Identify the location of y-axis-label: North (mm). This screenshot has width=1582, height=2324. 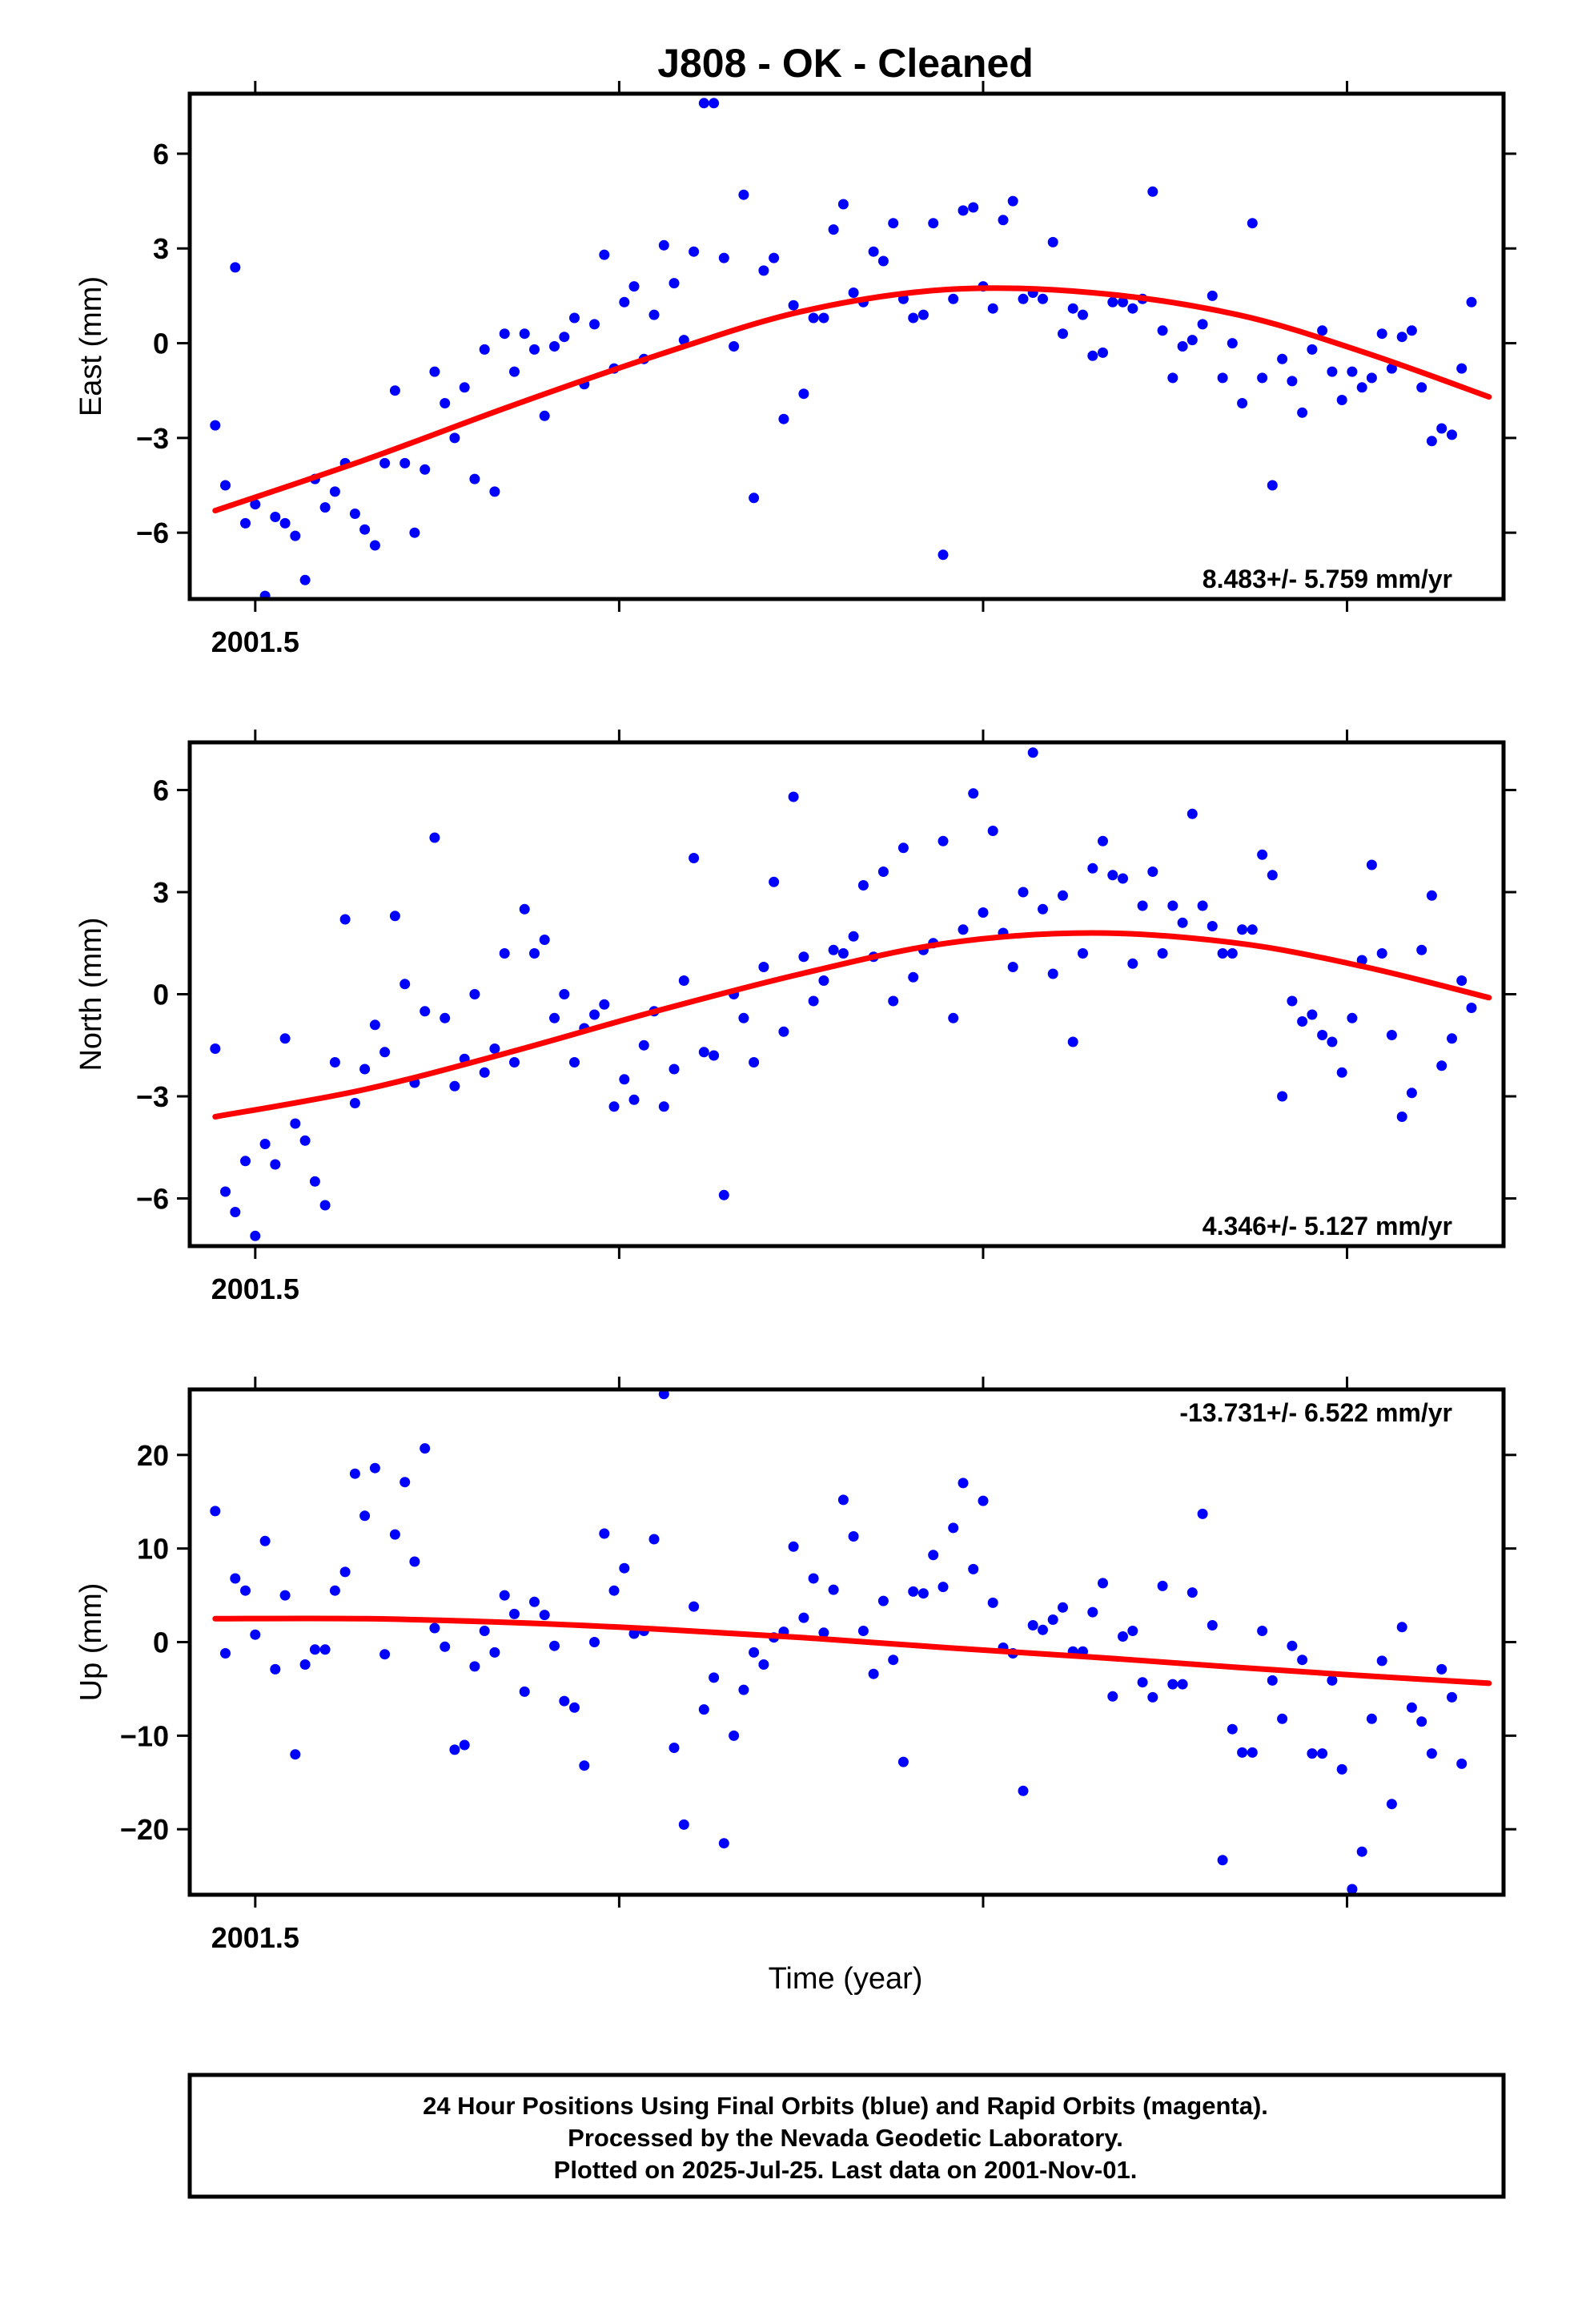
(91, 994).